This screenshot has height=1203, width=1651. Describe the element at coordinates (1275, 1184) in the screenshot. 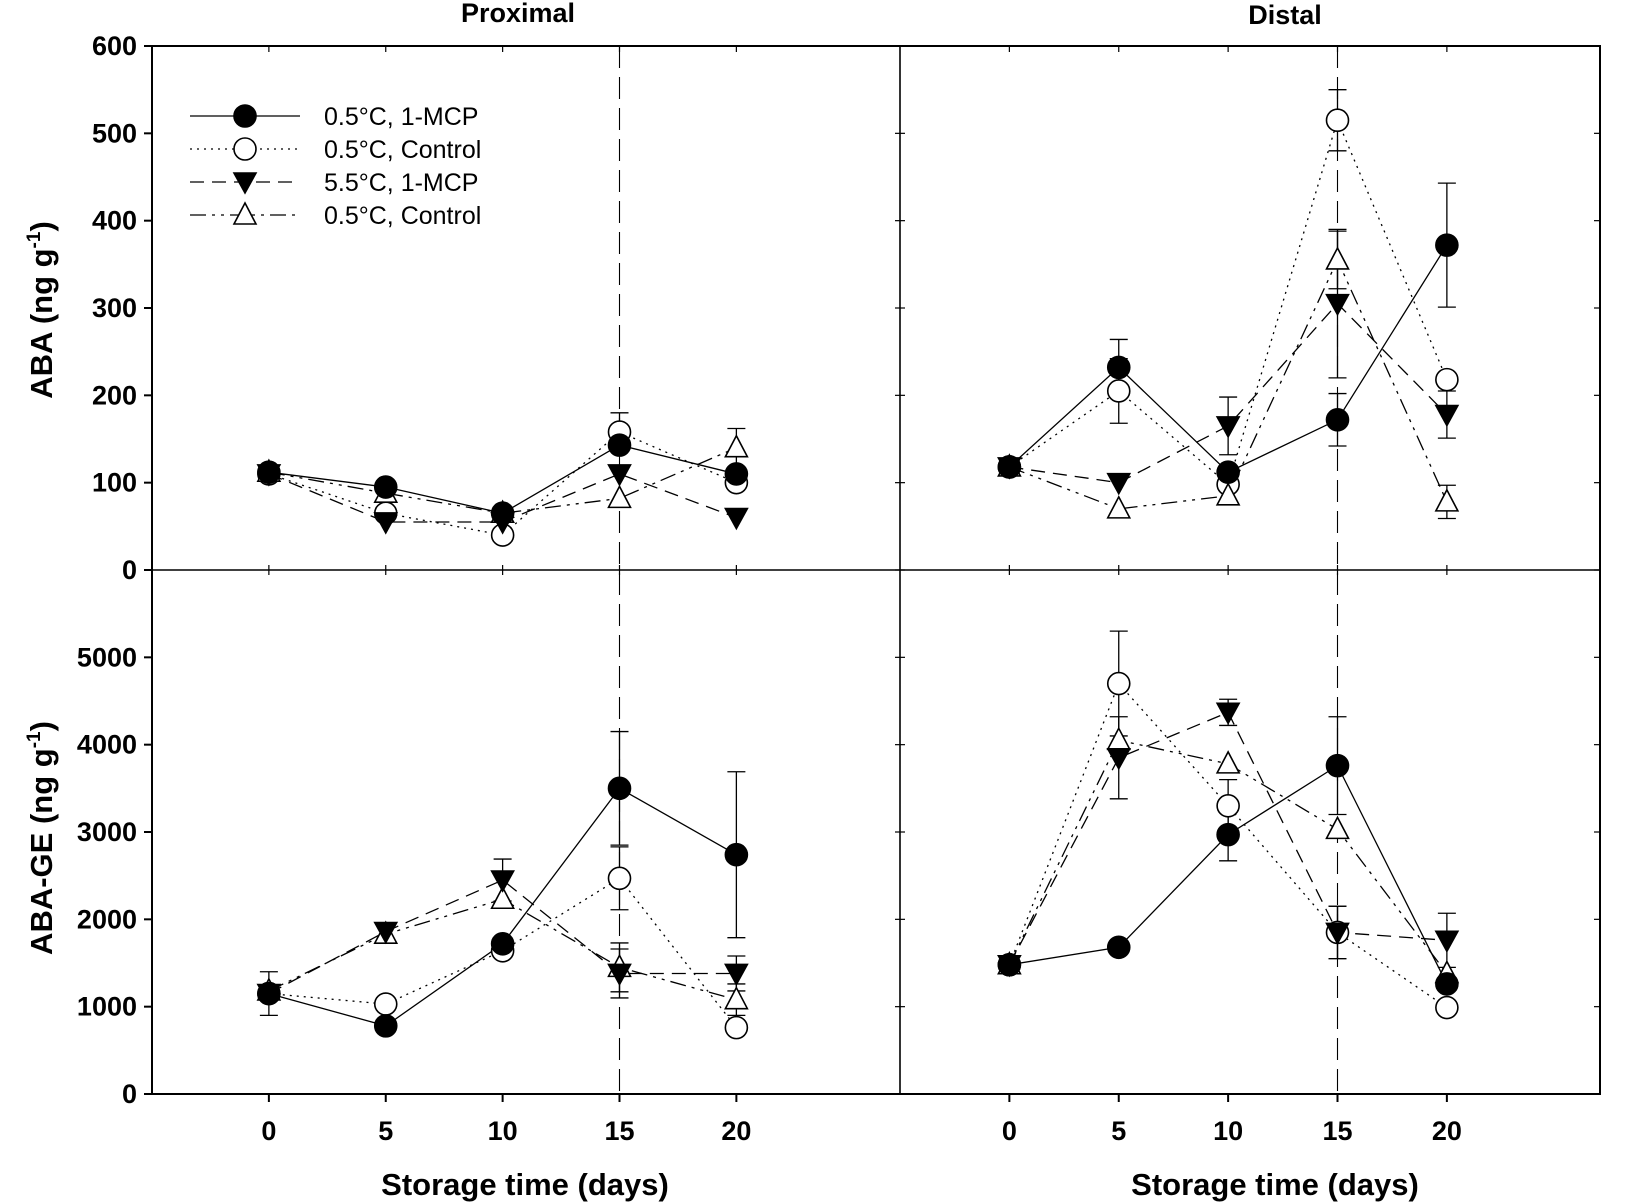

I see `x-axis-title-right: Storage time (days)` at that location.